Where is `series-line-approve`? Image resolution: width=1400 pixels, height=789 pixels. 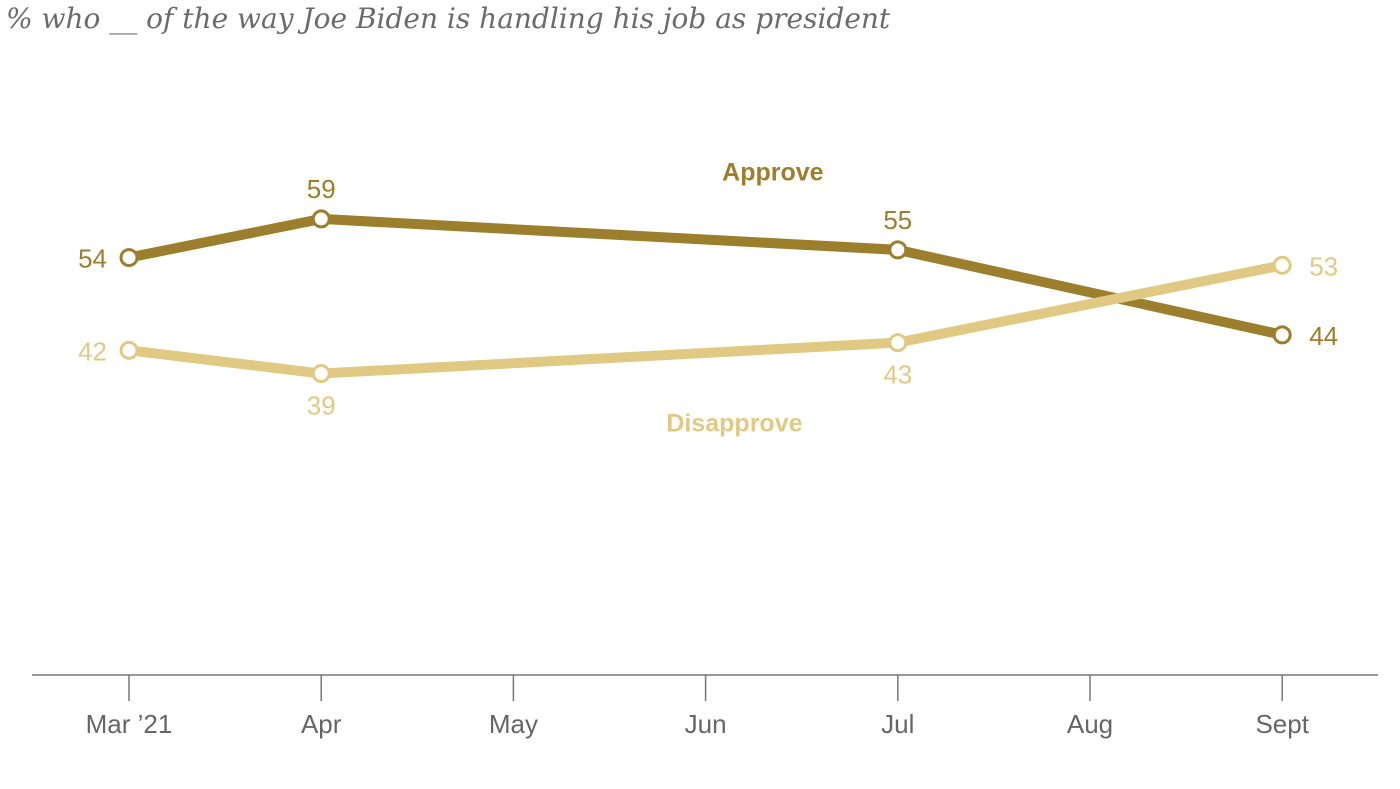 series-line-approve is located at coordinates (706, 276).